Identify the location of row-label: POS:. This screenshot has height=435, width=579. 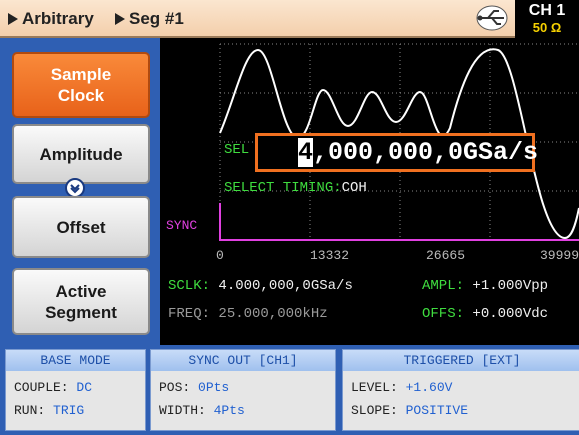
(175, 387).